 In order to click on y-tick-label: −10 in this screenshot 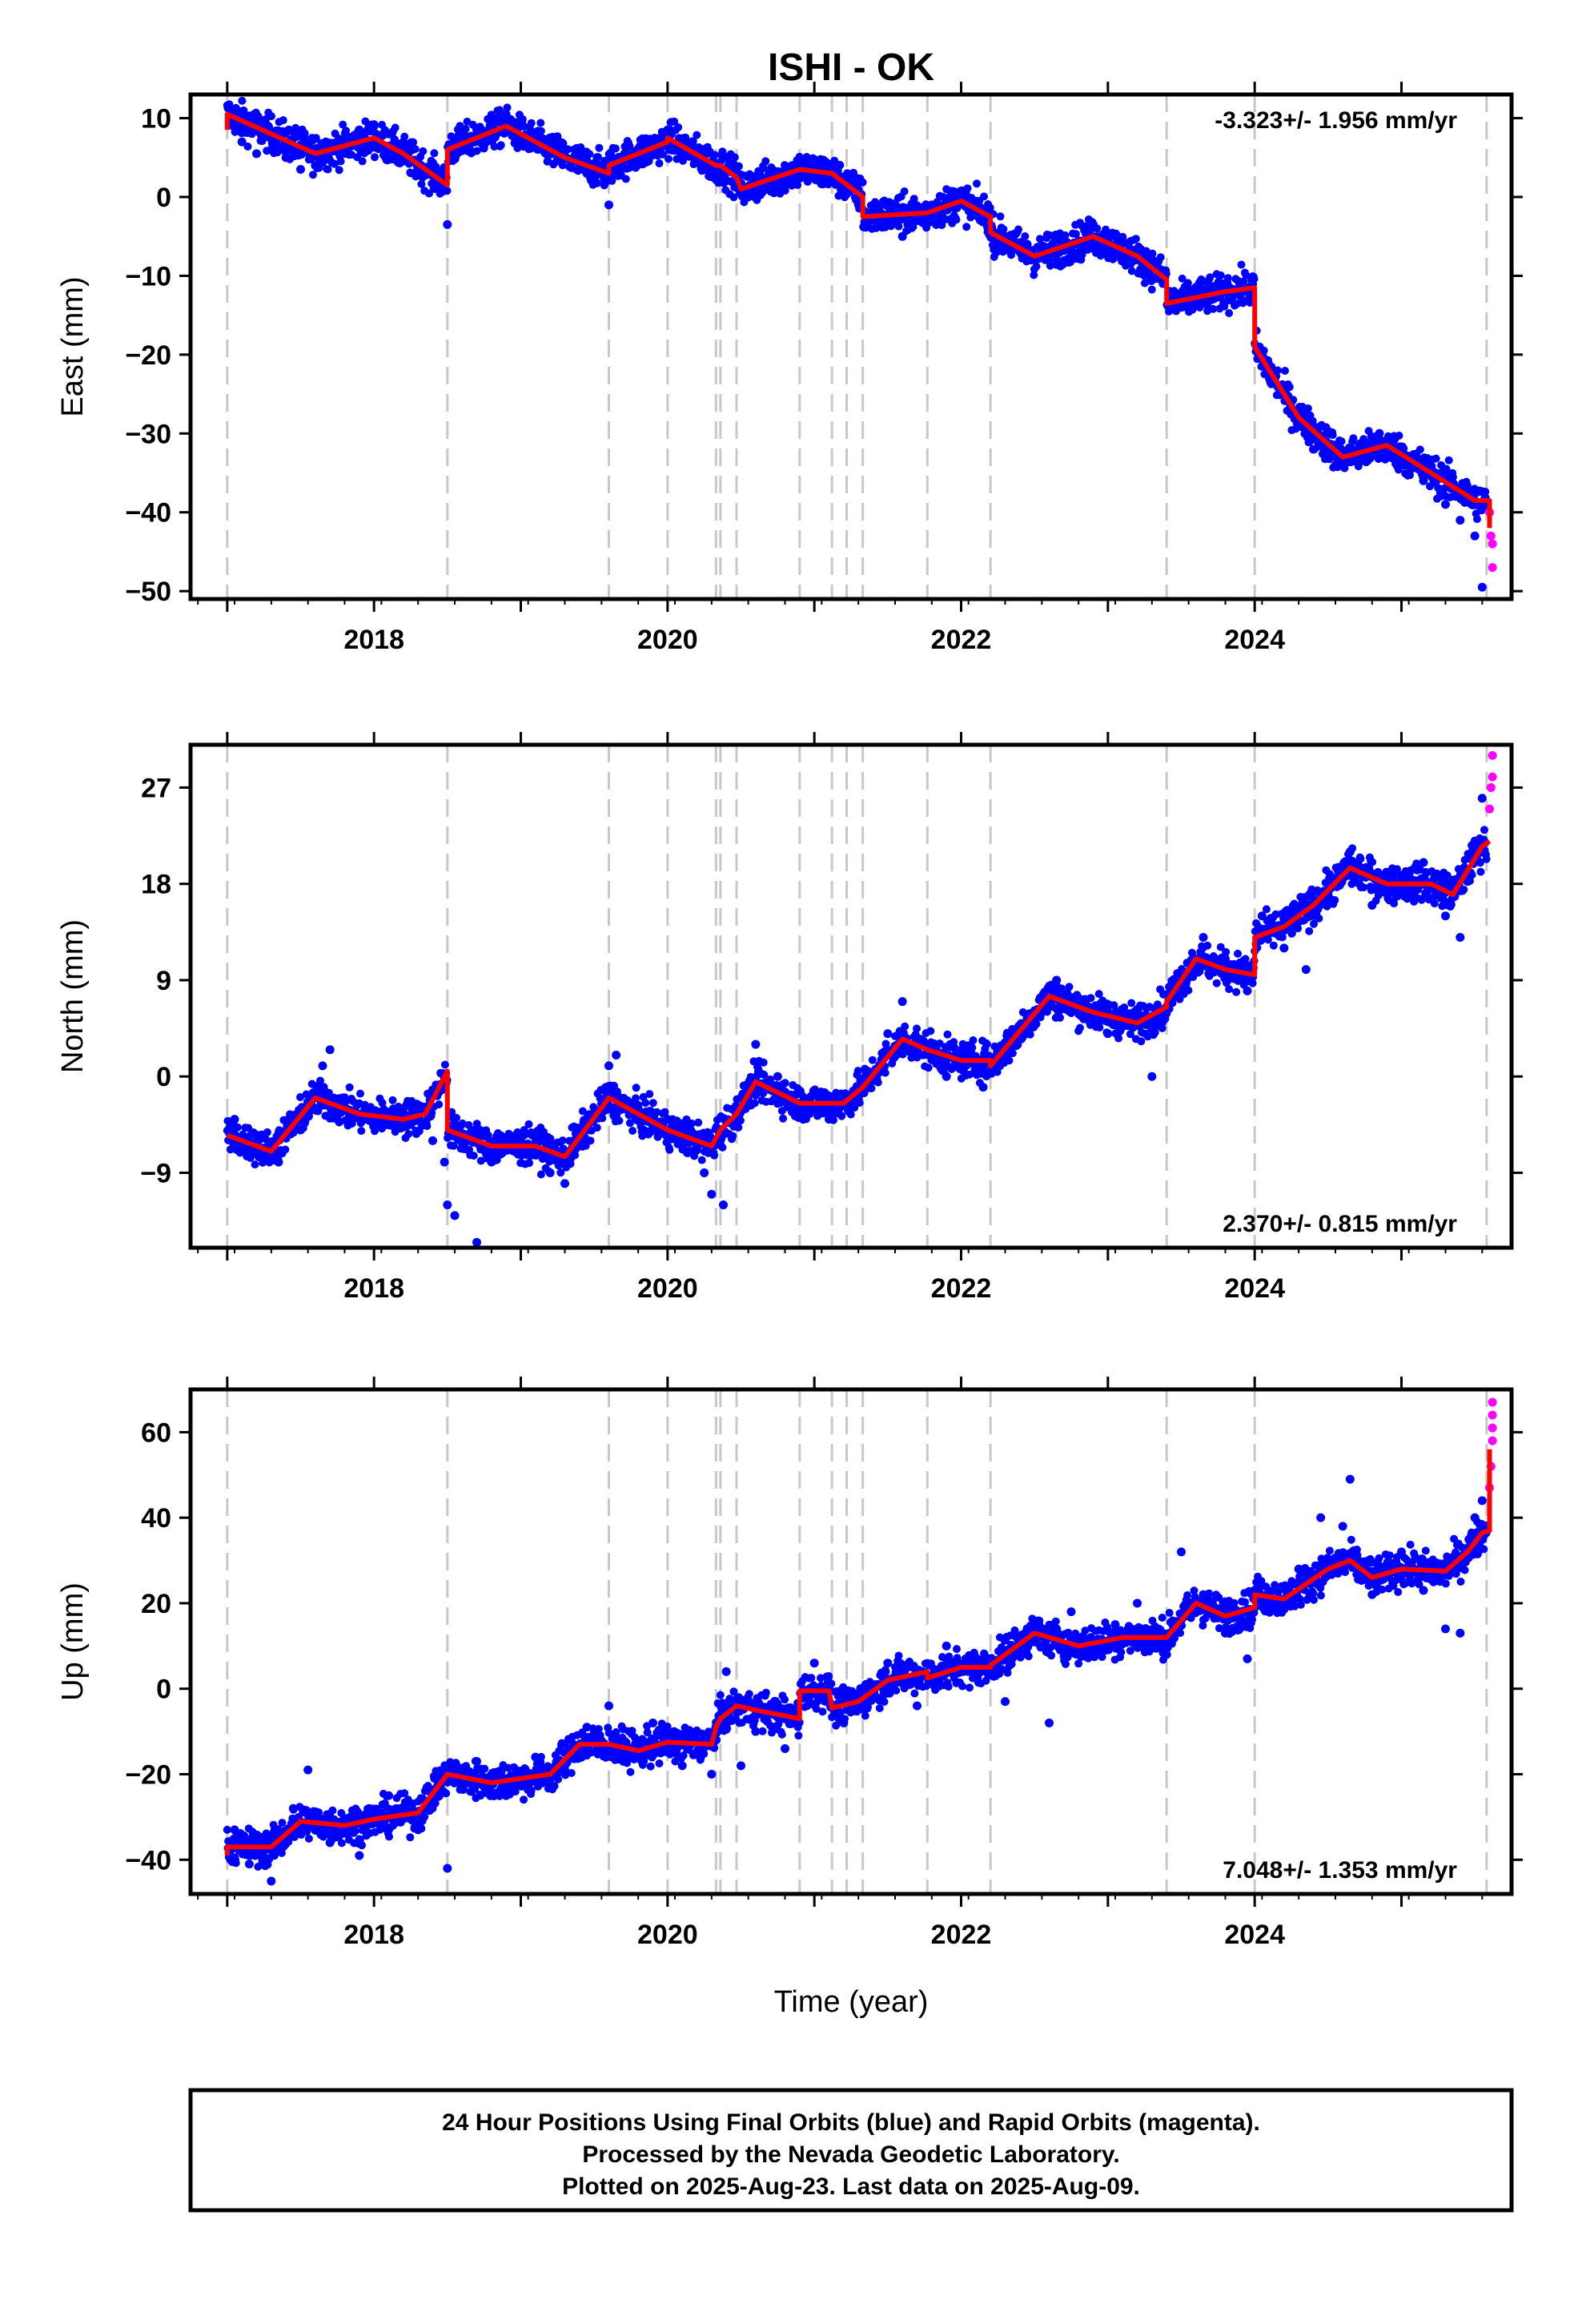, I will do `click(148, 276)`.